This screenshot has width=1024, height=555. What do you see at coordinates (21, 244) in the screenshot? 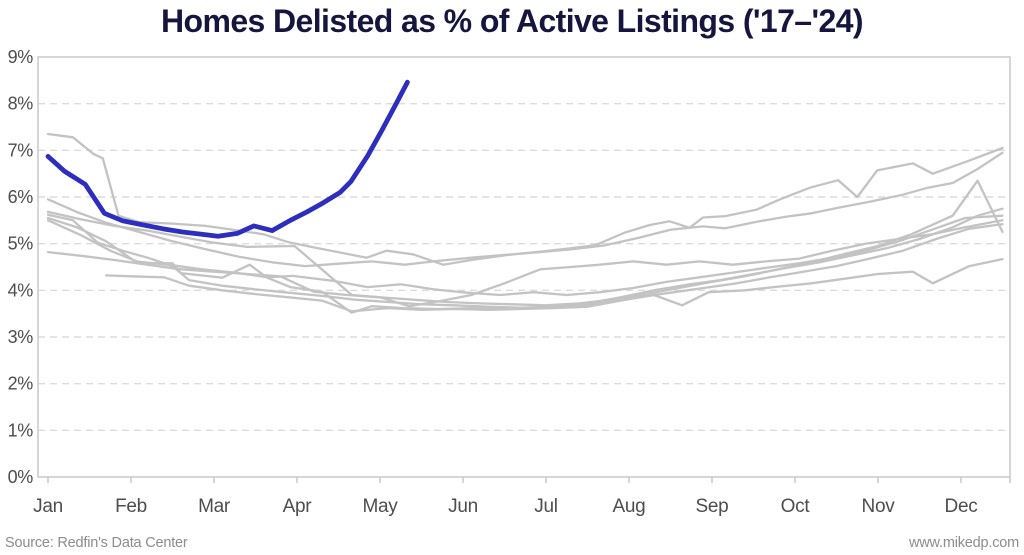
I see `y-axis-label: 5%` at bounding box center [21, 244].